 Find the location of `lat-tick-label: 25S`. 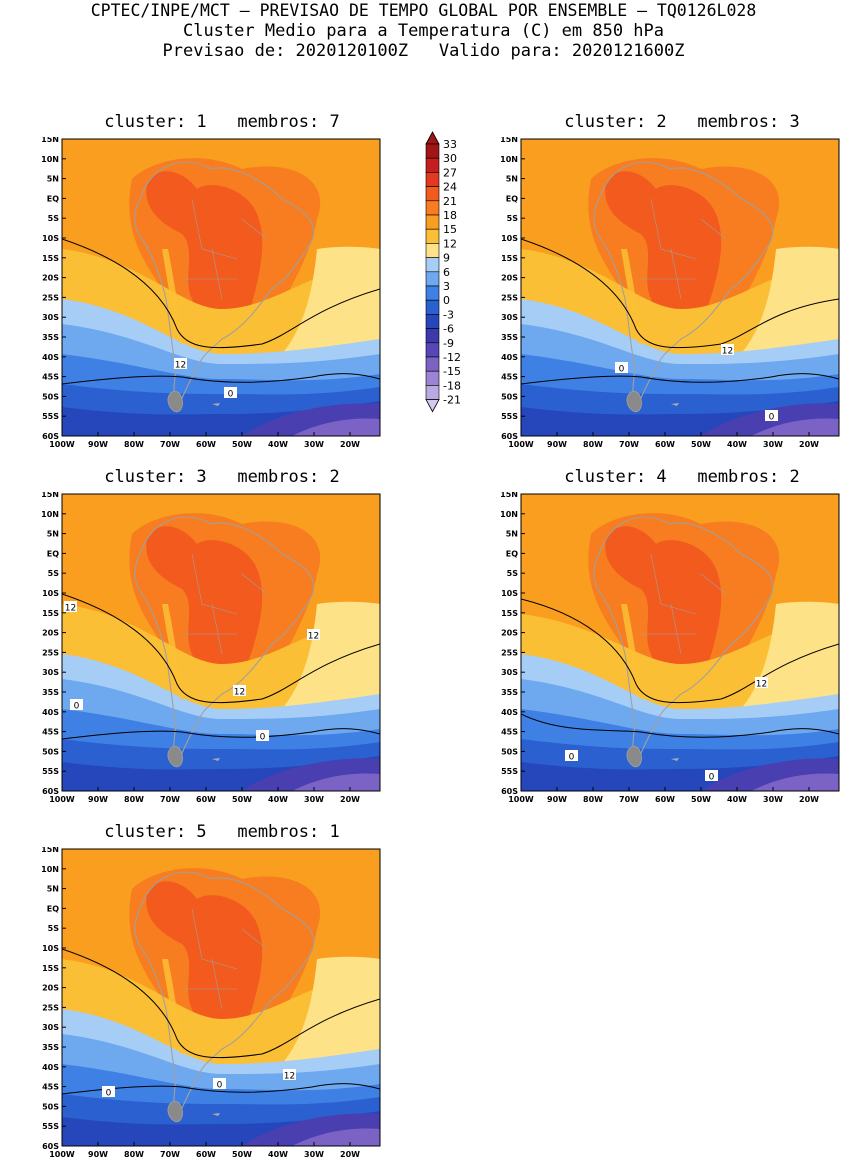

lat-tick-label: 25S is located at coordinates (50, 652).